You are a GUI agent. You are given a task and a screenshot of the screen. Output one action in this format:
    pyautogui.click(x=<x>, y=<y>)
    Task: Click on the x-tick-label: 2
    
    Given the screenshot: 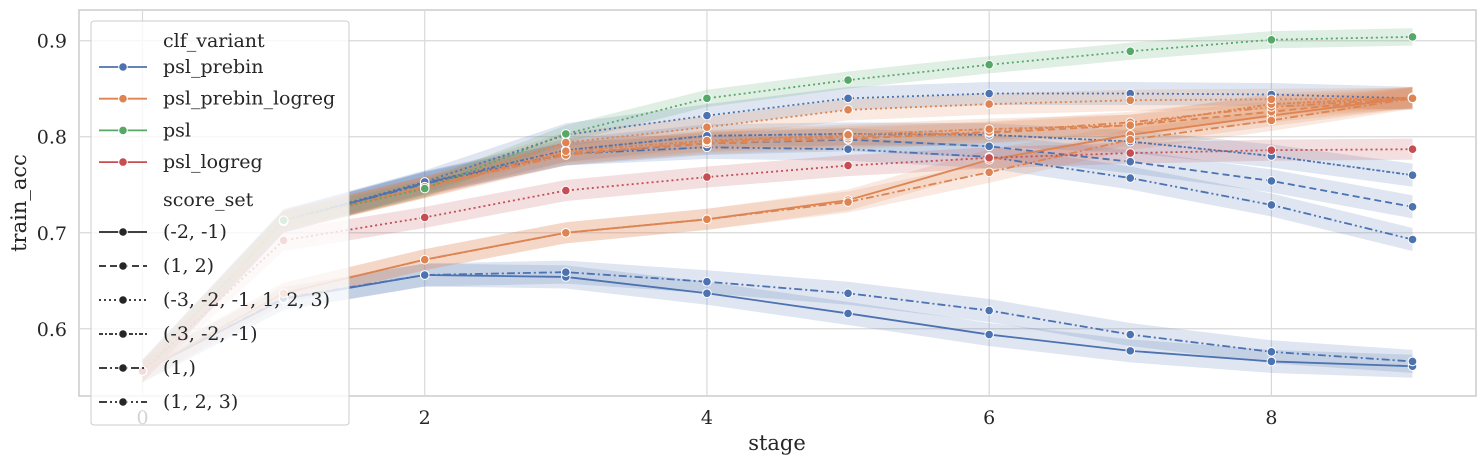 What is the action you would take?
    pyautogui.click(x=425, y=418)
    